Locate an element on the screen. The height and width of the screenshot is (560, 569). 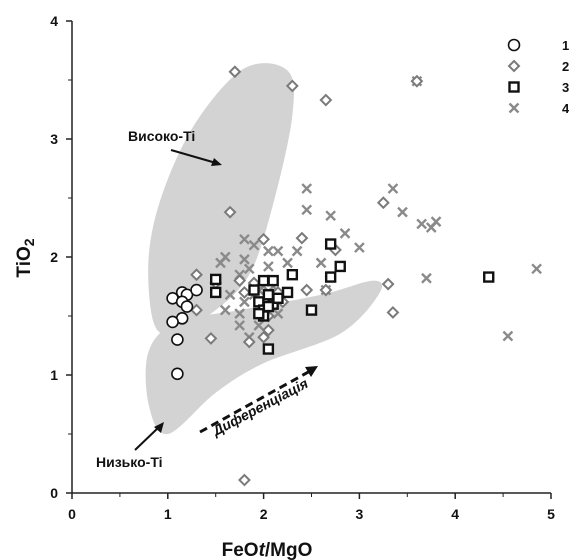
x-tick-label: 4 is located at coordinates (455, 514).